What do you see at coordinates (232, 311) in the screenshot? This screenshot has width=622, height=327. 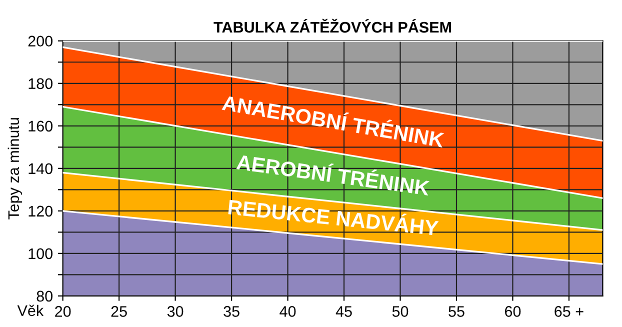 I see `x-tick-label: 35` at bounding box center [232, 311].